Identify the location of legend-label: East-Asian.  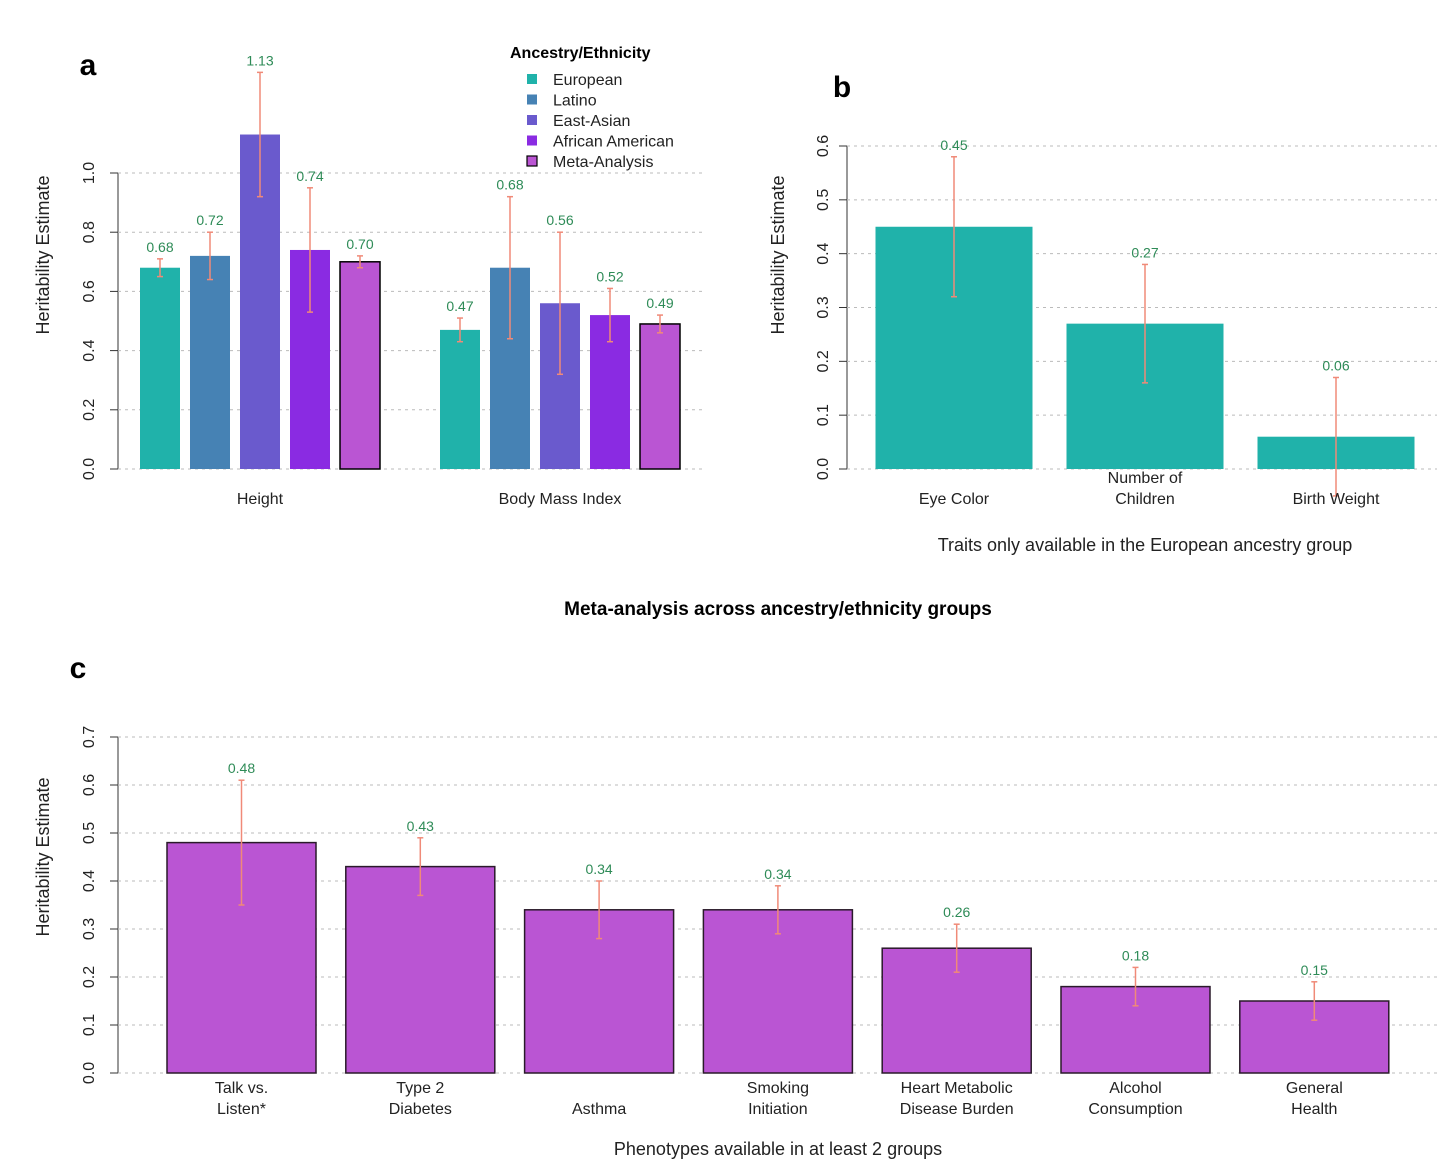
(591, 121).